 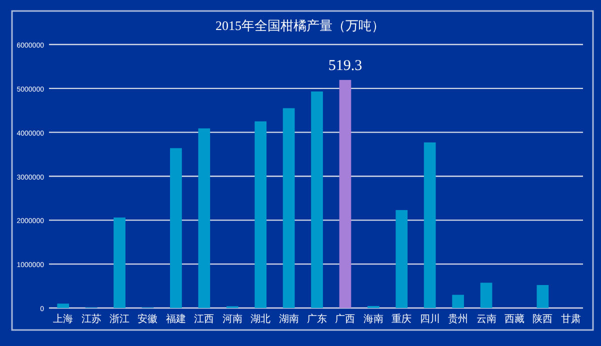 I want to click on x-tick-label: 贵州, so click(x=458, y=319).